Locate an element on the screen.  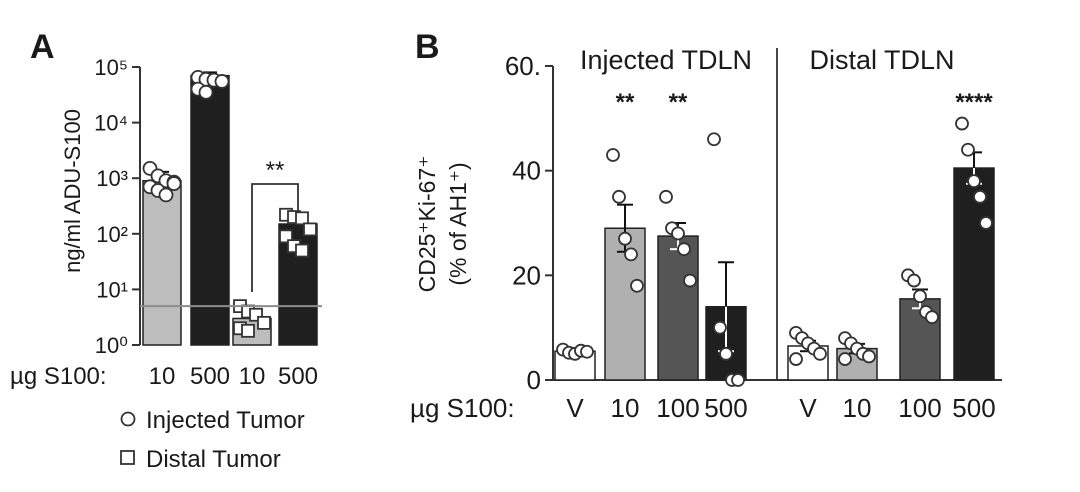
panel-a-y-tick-label: 10⁰ is located at coordinates (111, 345).